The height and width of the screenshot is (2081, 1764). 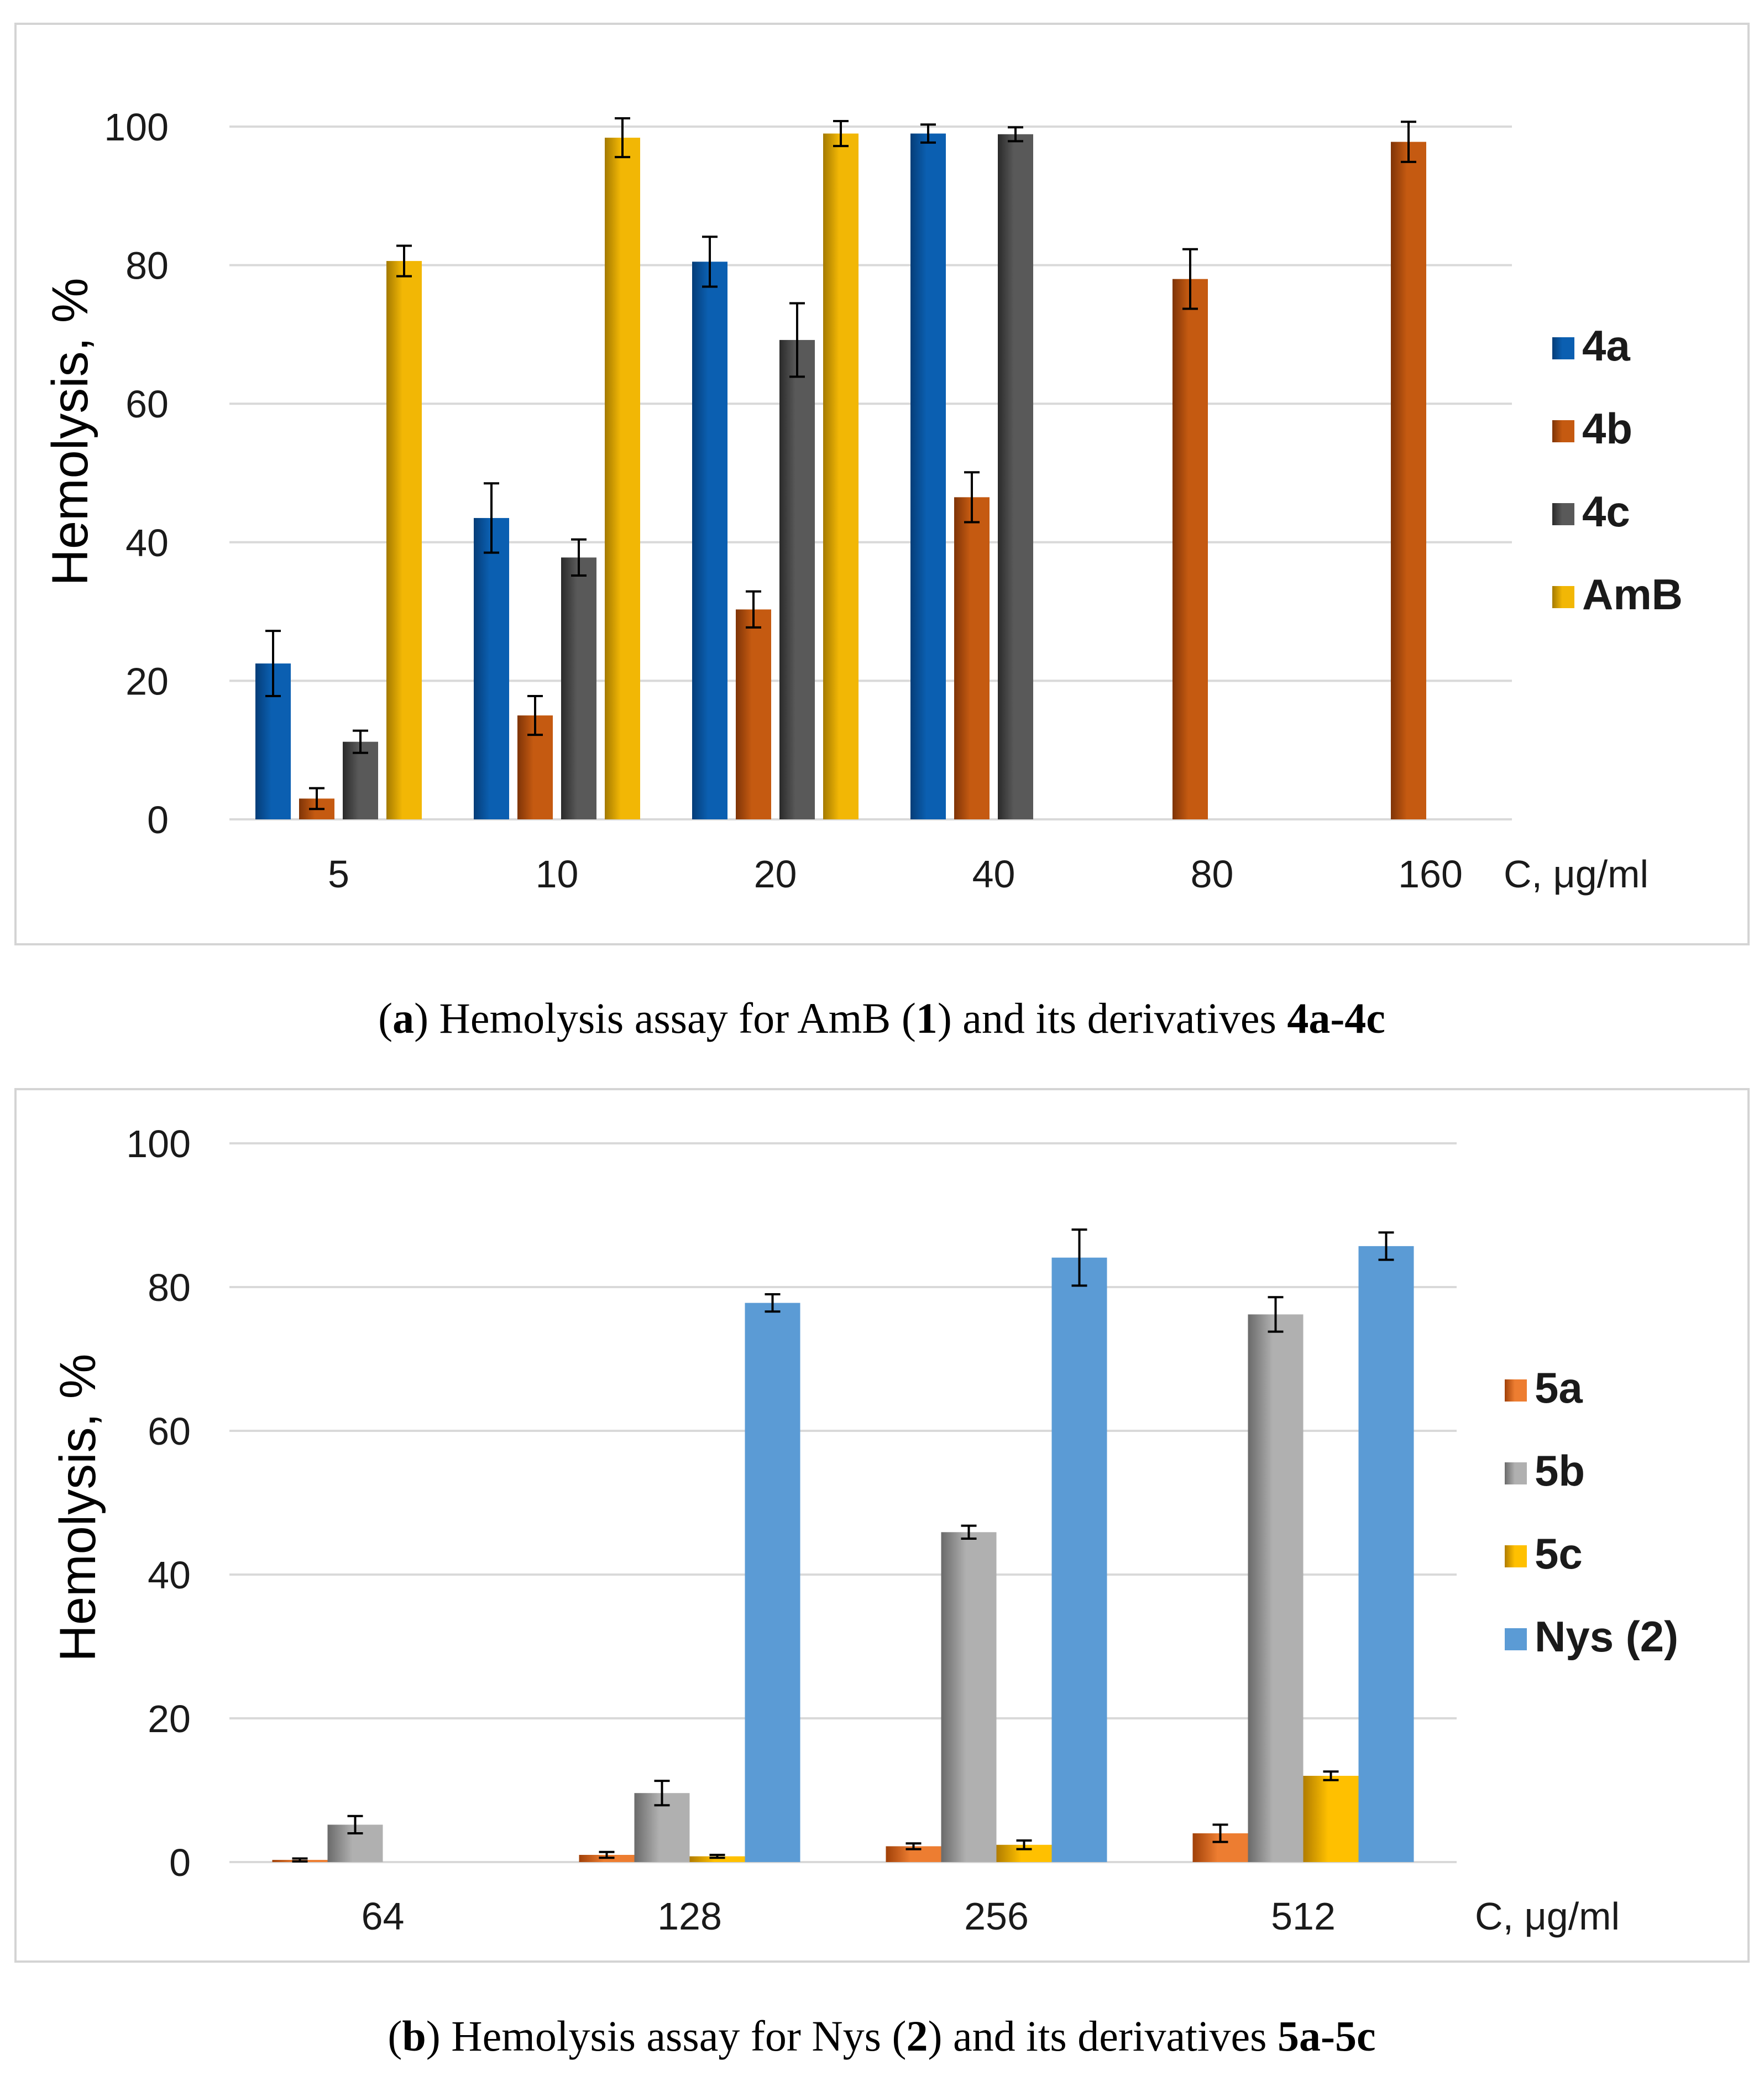 What do you see at coordinates (78, 1507) in the screenshot?
I see `panel-b-y-axis-label: Hemolysis, %` at bounding box center [78, 1507].